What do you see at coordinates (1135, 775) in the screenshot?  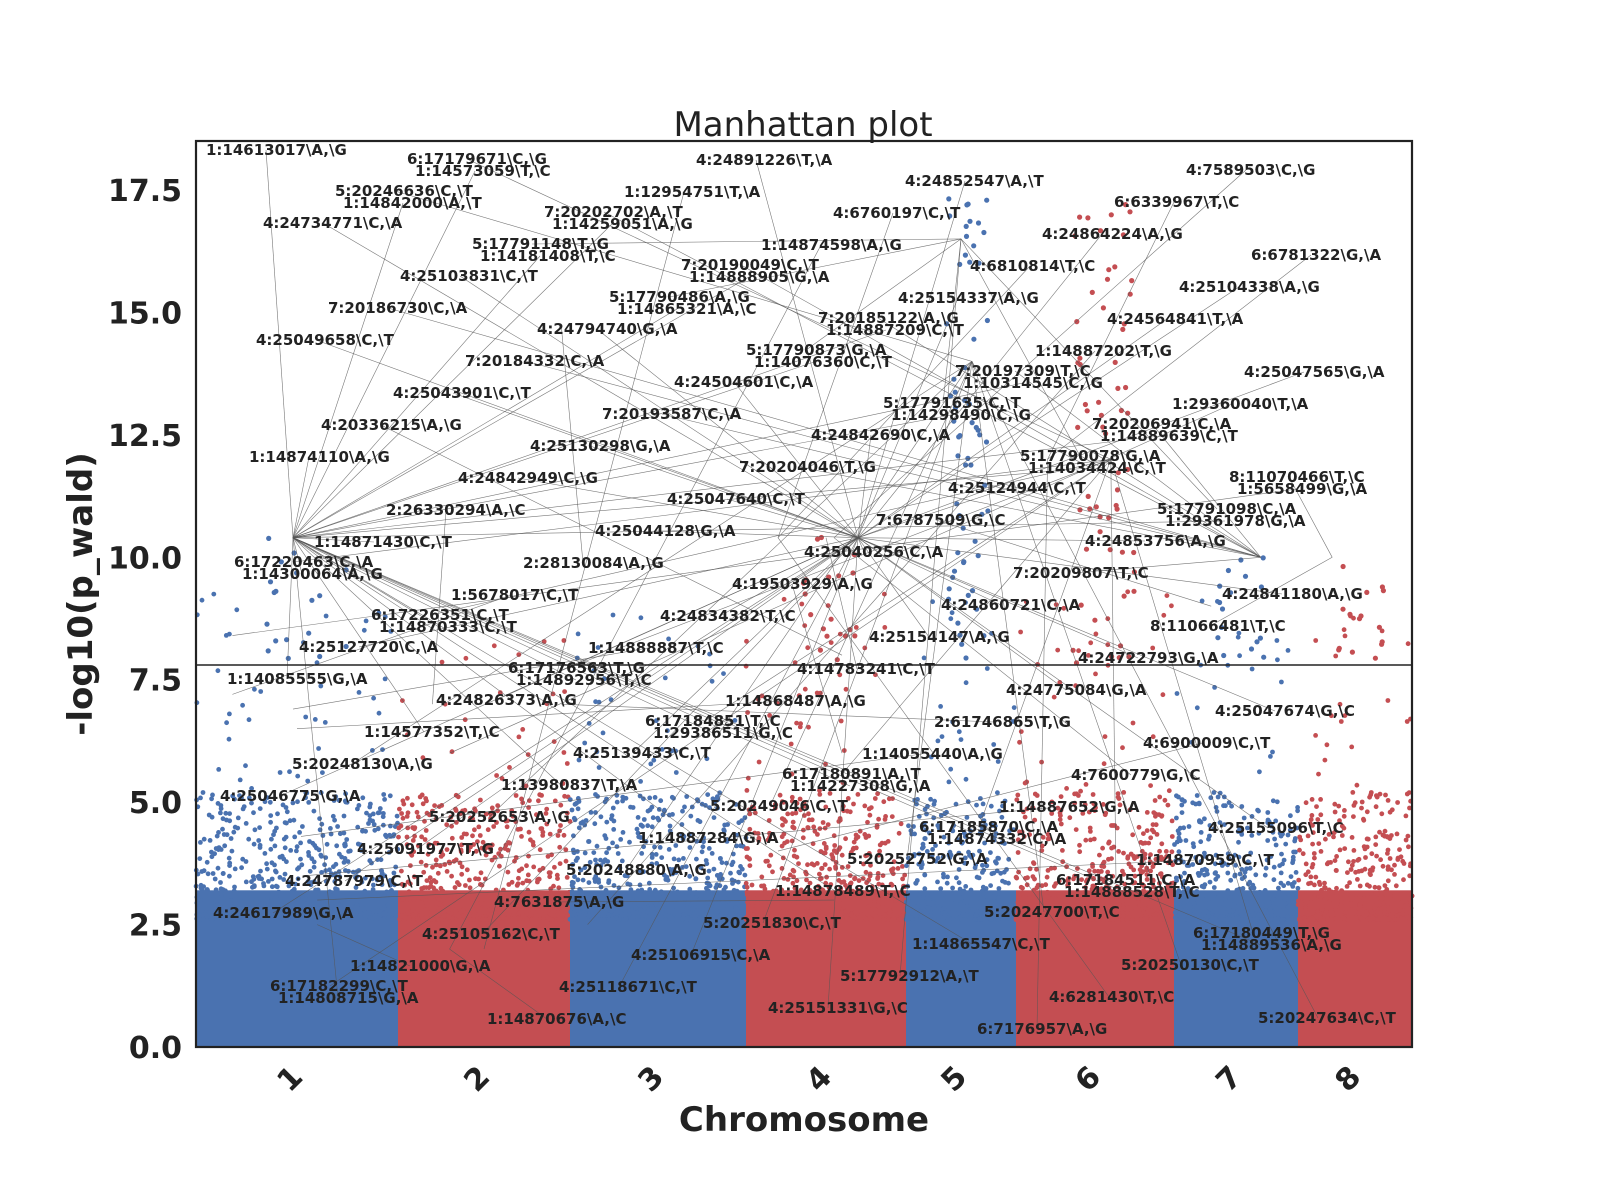 I see `snp-label: 4:7600779\G,\C` at bounding box center [1135, 775].